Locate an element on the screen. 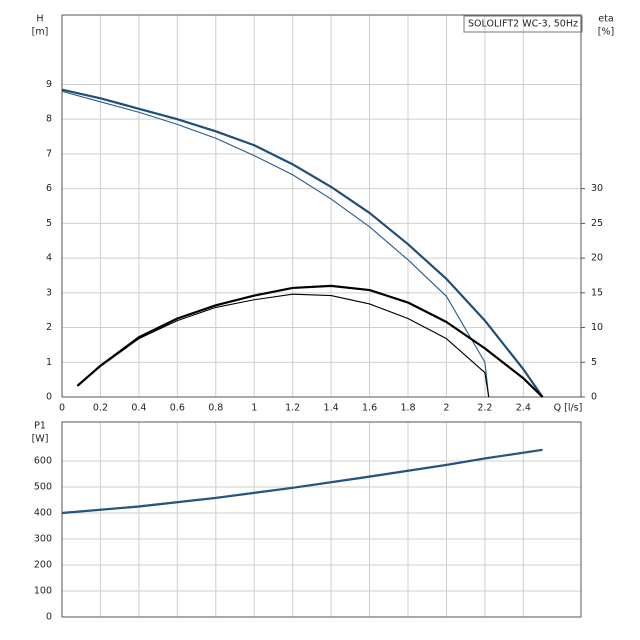 The width and height of the screenshot is (640, 640). x-tick-label: 1.8 is located at coordinates (407, 408).